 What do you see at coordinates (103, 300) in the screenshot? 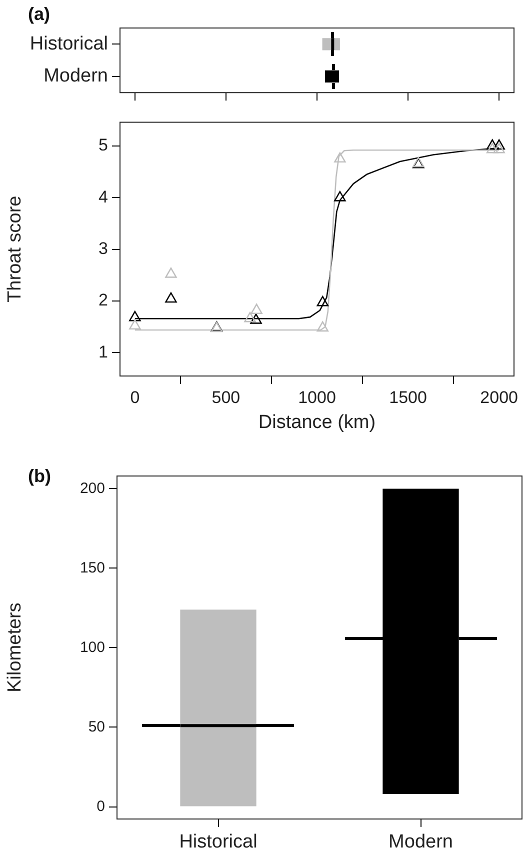
I see `y-tick-label: 2` at bounding box center [103, 300].